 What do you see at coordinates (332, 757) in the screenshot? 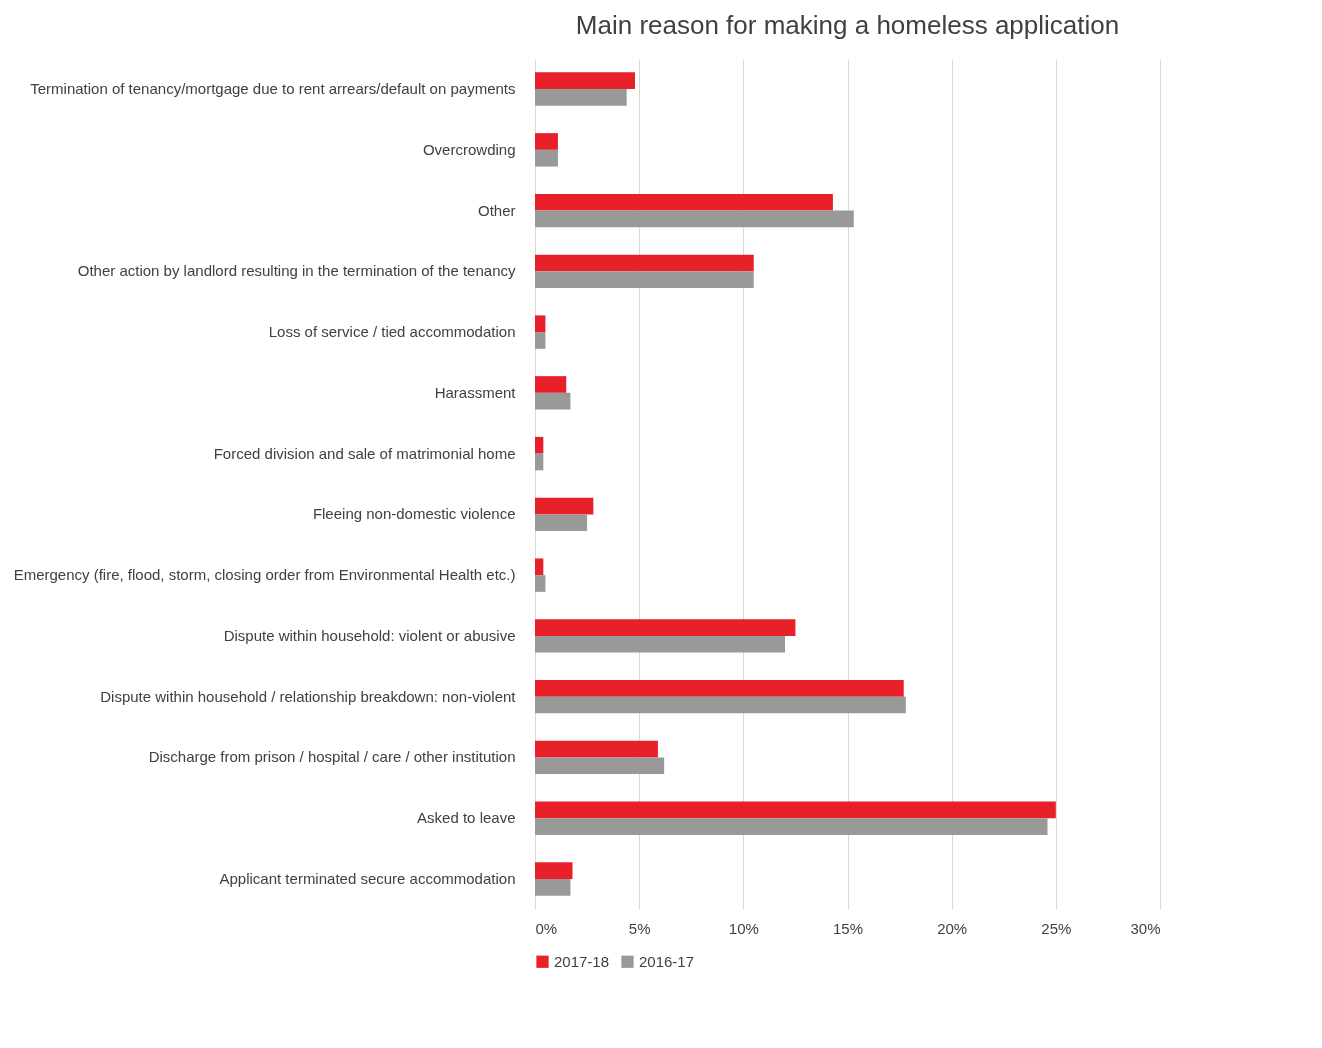
I see `y-tick-label: Discharge from prison / hospital / care / other institution` at bounding box center [332, 757].